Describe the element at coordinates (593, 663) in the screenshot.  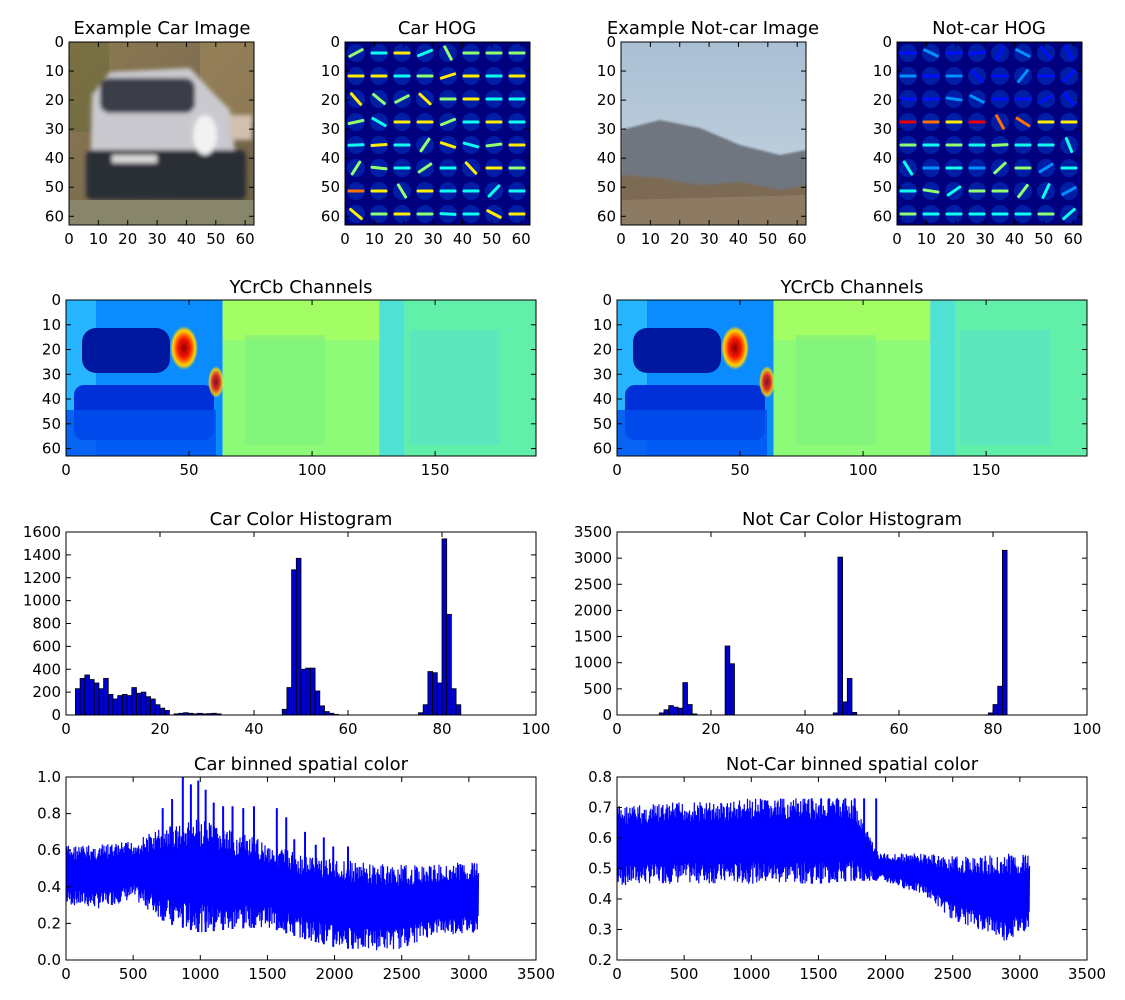
I see `y-tick-label: 1000` at that location.